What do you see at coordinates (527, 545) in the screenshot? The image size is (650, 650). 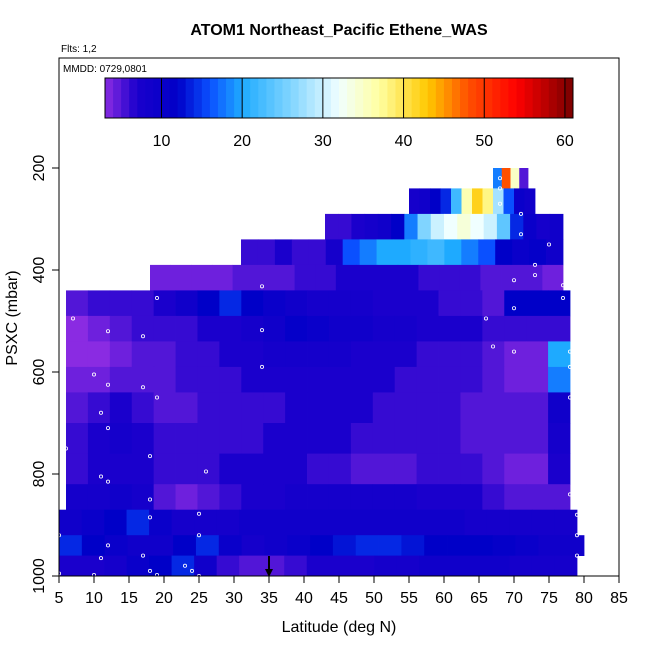 I see `heat-cell-r14-c20` at bounding box center [527, 545].